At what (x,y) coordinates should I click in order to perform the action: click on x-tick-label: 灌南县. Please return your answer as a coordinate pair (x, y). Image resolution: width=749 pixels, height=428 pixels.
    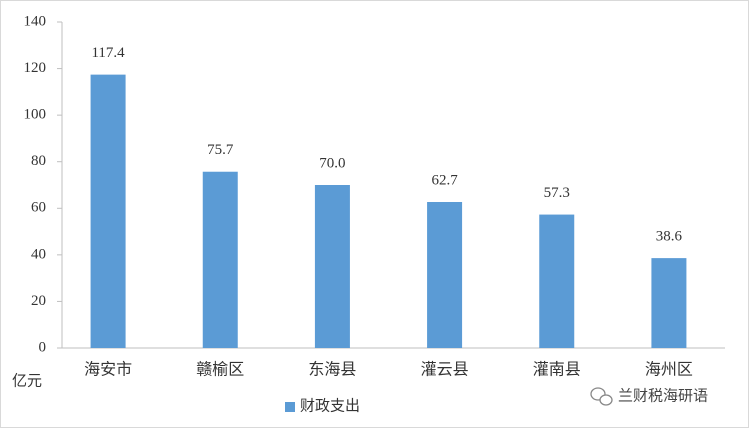
    Looking at the image, I should click on (557, 370).